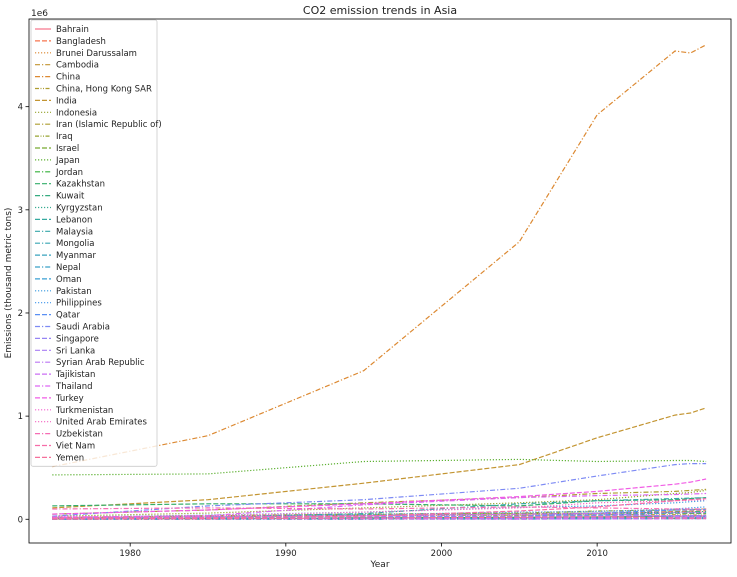 This screenshot has height=577, width=737. Describe the element at coordinates (74, 387) in the screenshot. I see `legend-label: Thailand` at that location.